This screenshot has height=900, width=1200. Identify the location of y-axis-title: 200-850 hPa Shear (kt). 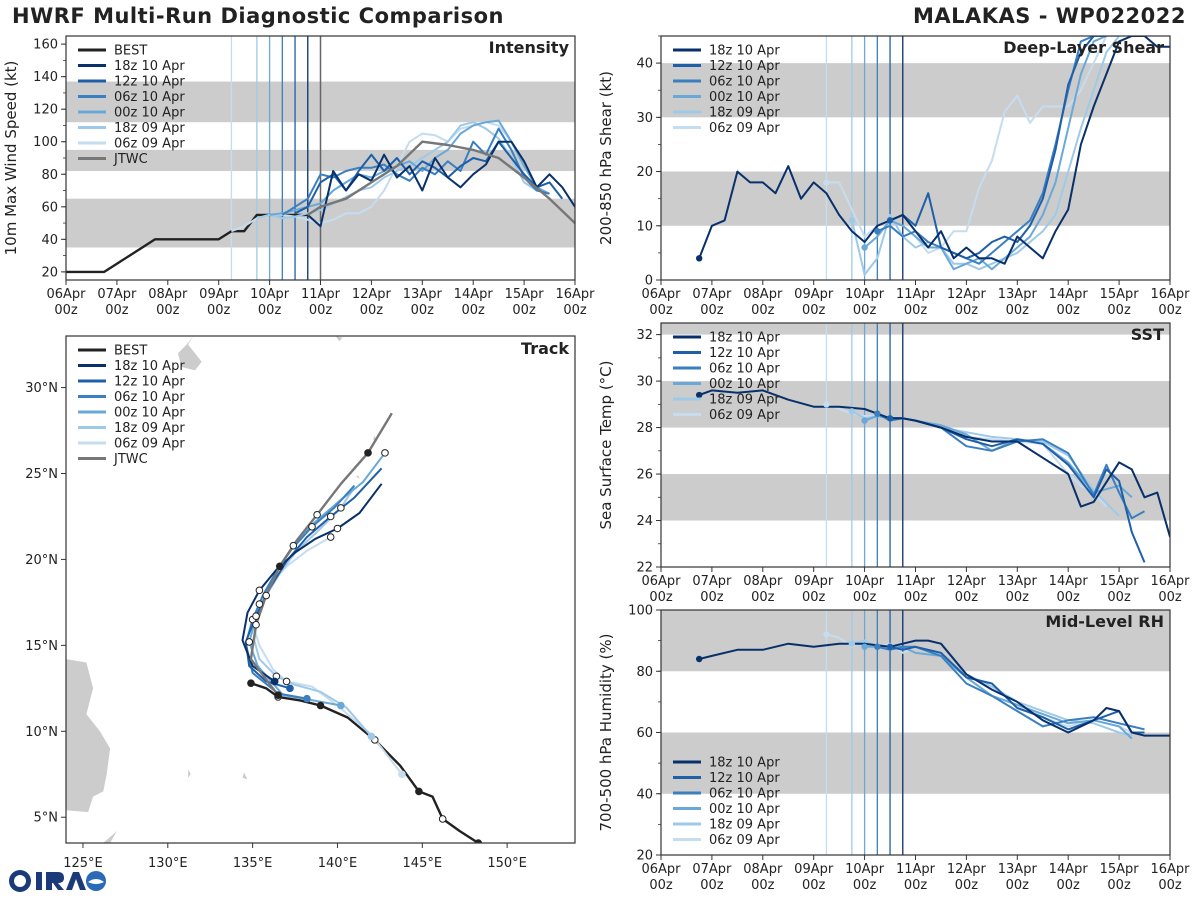
(606, 158).